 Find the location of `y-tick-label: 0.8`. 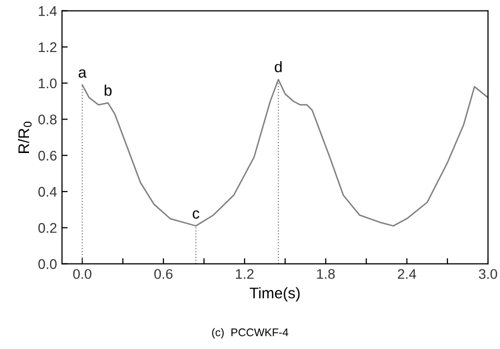

y-tick-label: 0.8 is located at coordinates (47, 119).